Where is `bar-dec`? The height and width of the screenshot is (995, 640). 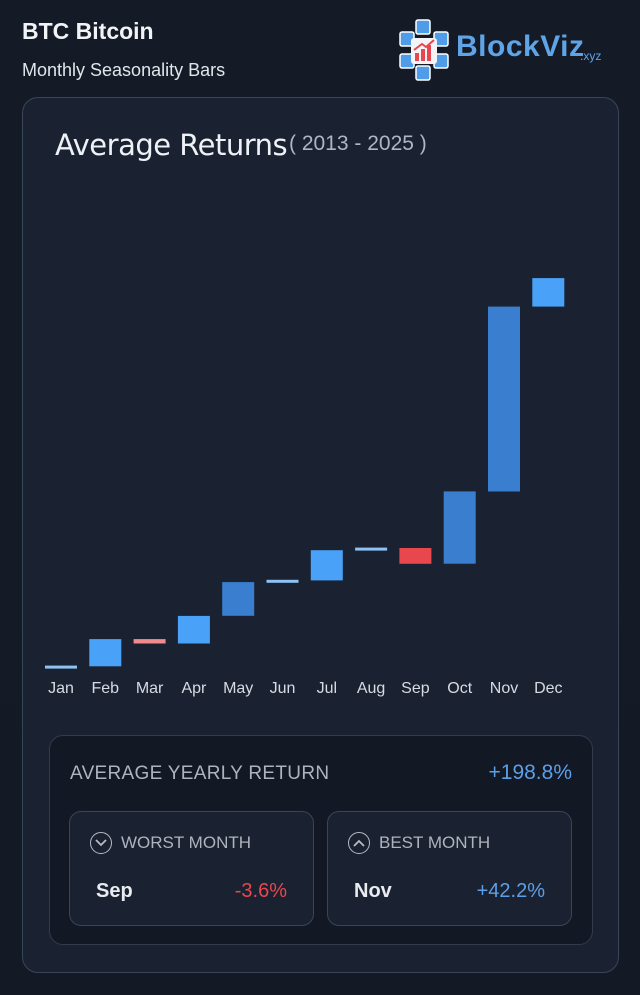 bar-dec is located at coordinates (548, 292).